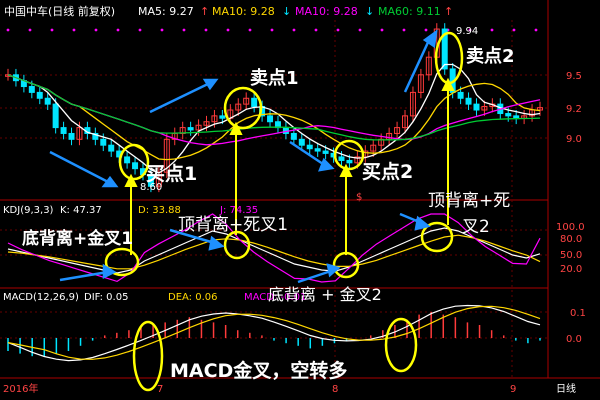  Describe the element at coordinates (77, 238) in the screenshot. I see `bottom-divergence-1: 底背离+金叉1` at that location.